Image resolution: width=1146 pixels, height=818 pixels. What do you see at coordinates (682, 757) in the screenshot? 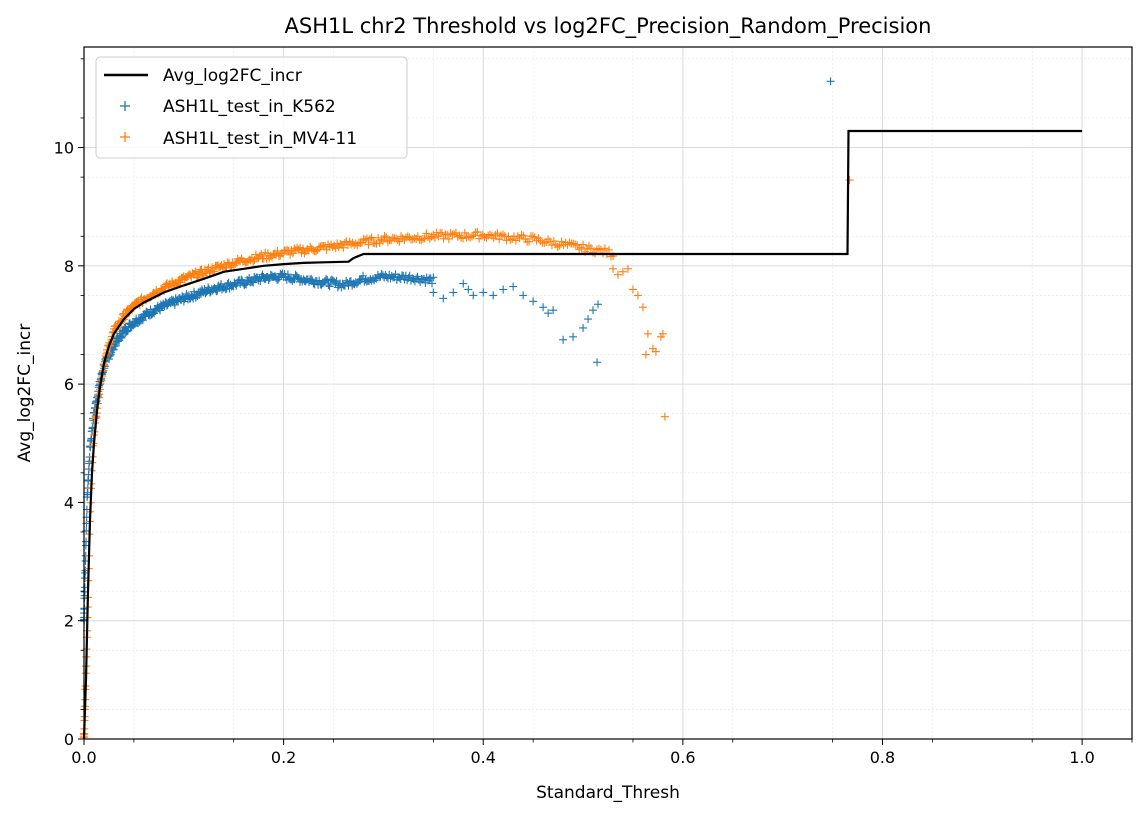
I see `x-tick-label: 0.6` at bounding box center [682, 757].